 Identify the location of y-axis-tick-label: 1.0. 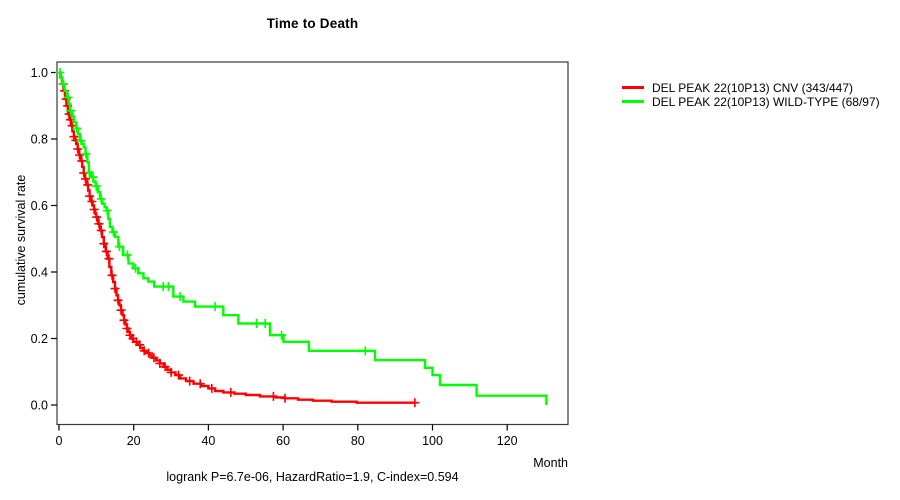
(39, 73).